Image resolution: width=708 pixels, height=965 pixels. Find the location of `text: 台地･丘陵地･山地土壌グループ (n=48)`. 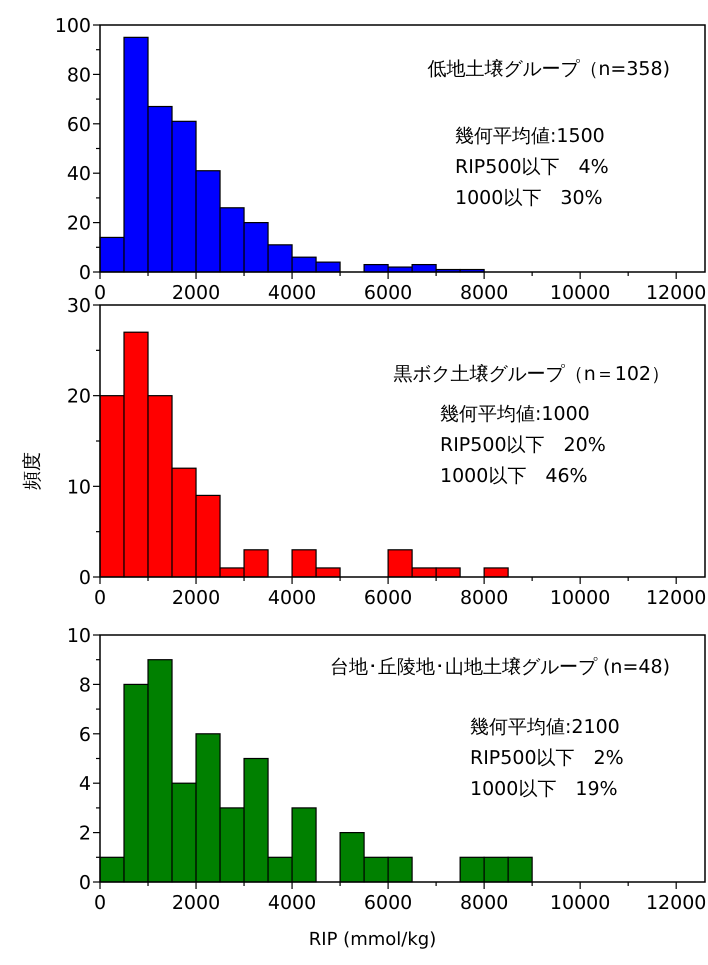

text: 台地･丘陵地･山地土壌グループ (n=48) is located at coordinates (500, 667).